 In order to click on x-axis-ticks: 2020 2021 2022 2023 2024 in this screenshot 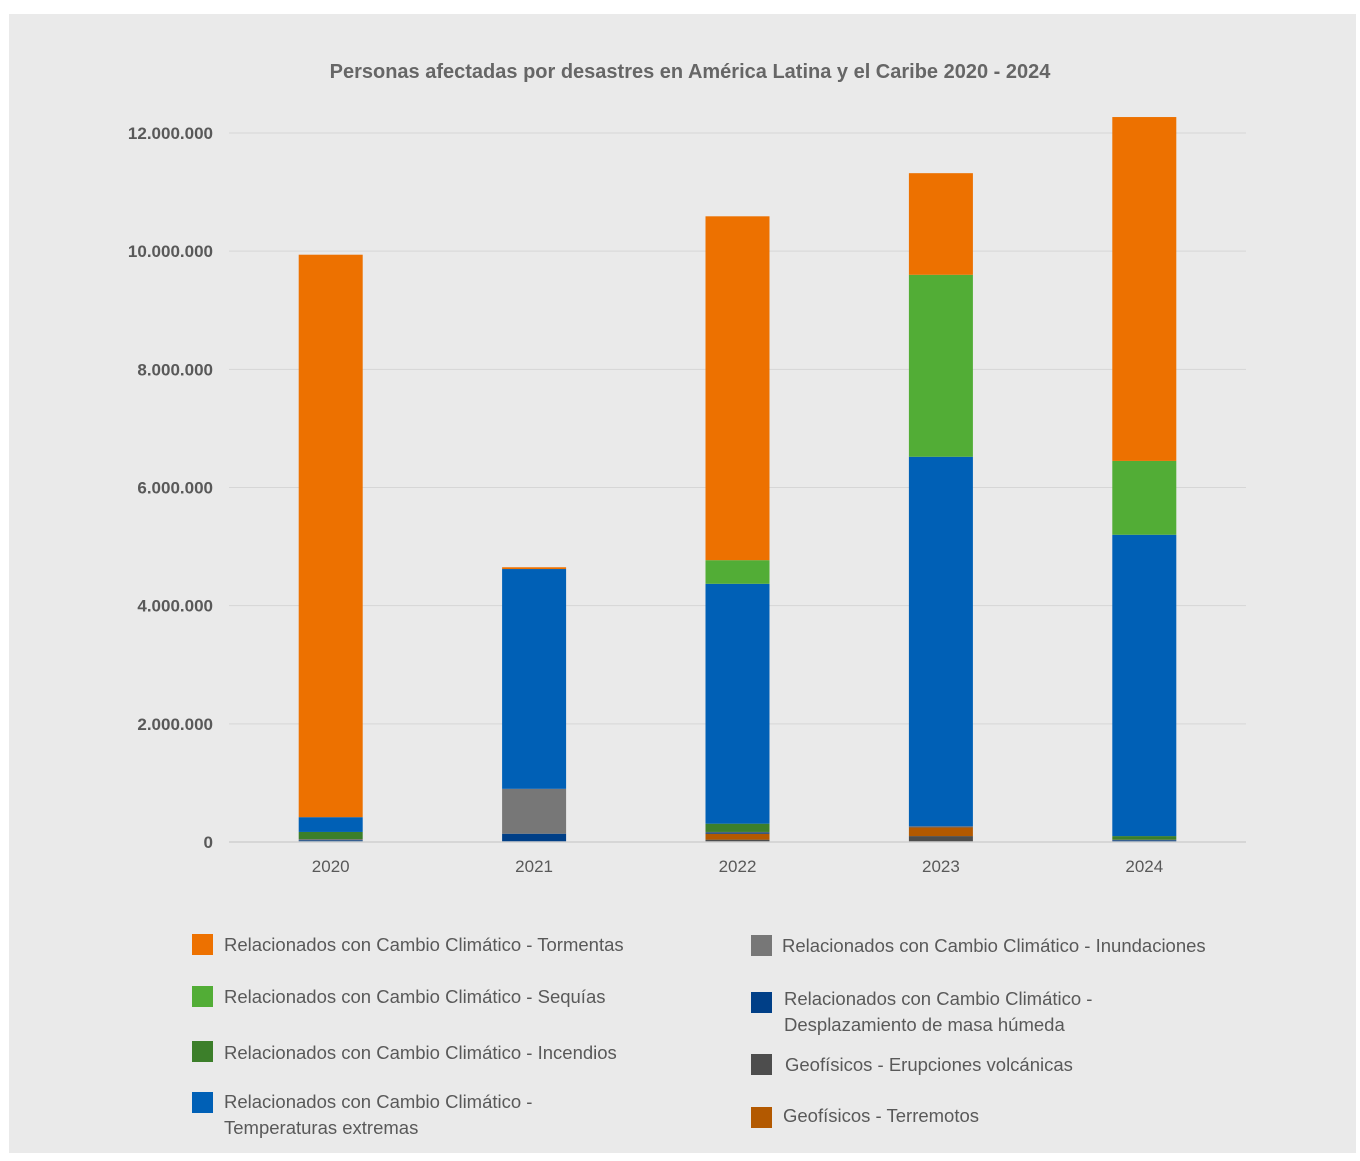, I will do `click(737, 866)`.